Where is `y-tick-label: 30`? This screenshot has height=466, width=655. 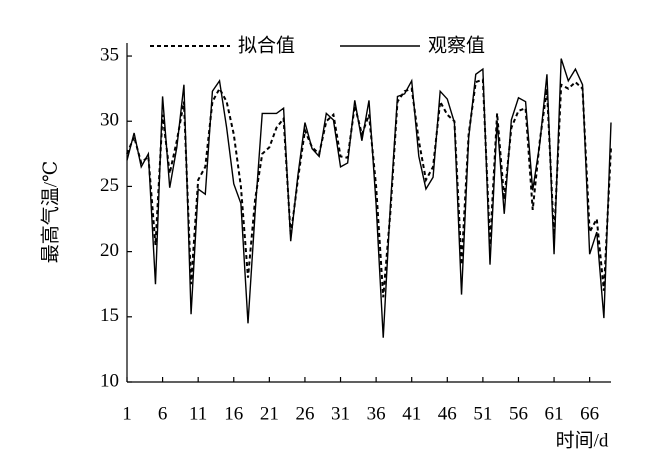 y-tick-label: 30 is located at coordinates (109, 120).